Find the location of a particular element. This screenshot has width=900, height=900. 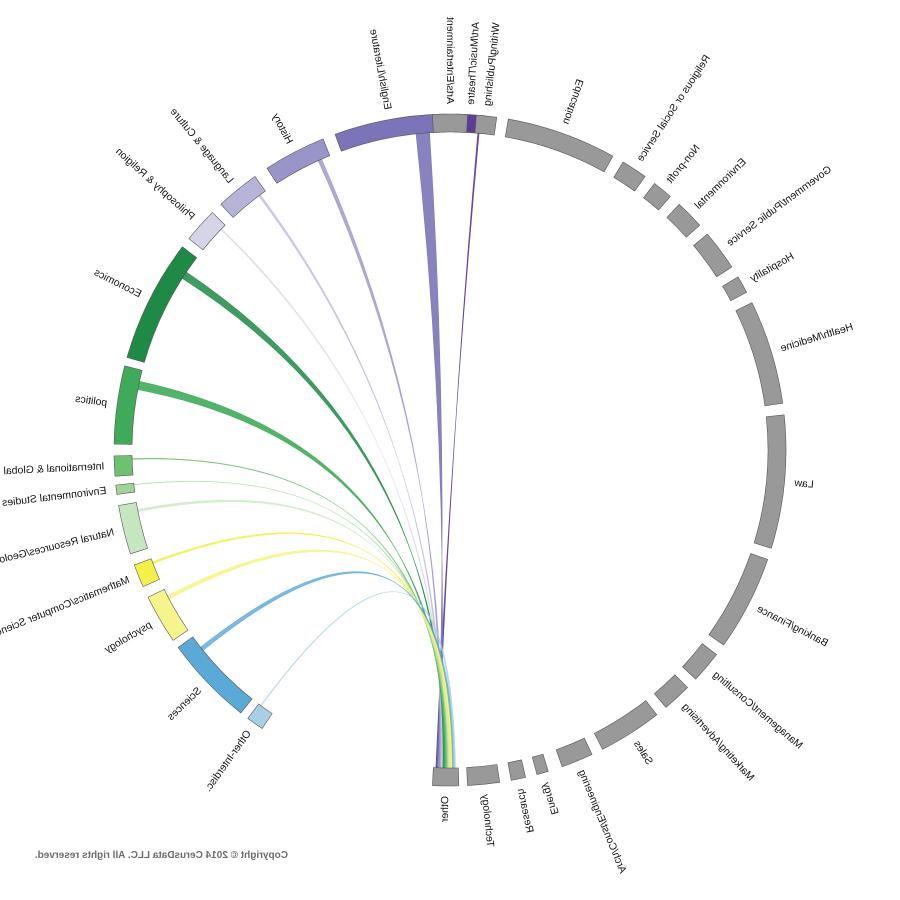

career-label-government-public-service: Government/Public Service is located at coordinates (779, 206).